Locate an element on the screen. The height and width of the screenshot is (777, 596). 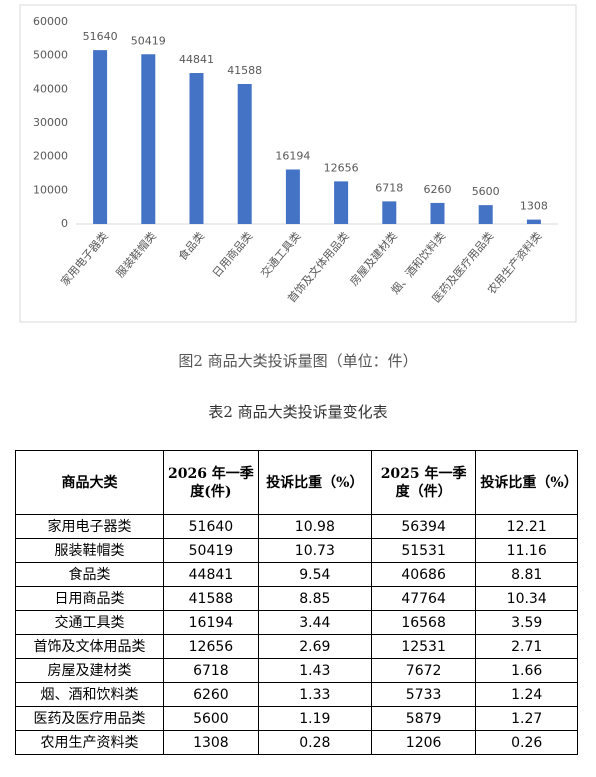
y-tick-label: 30000 is located at coordinates (50, 122).